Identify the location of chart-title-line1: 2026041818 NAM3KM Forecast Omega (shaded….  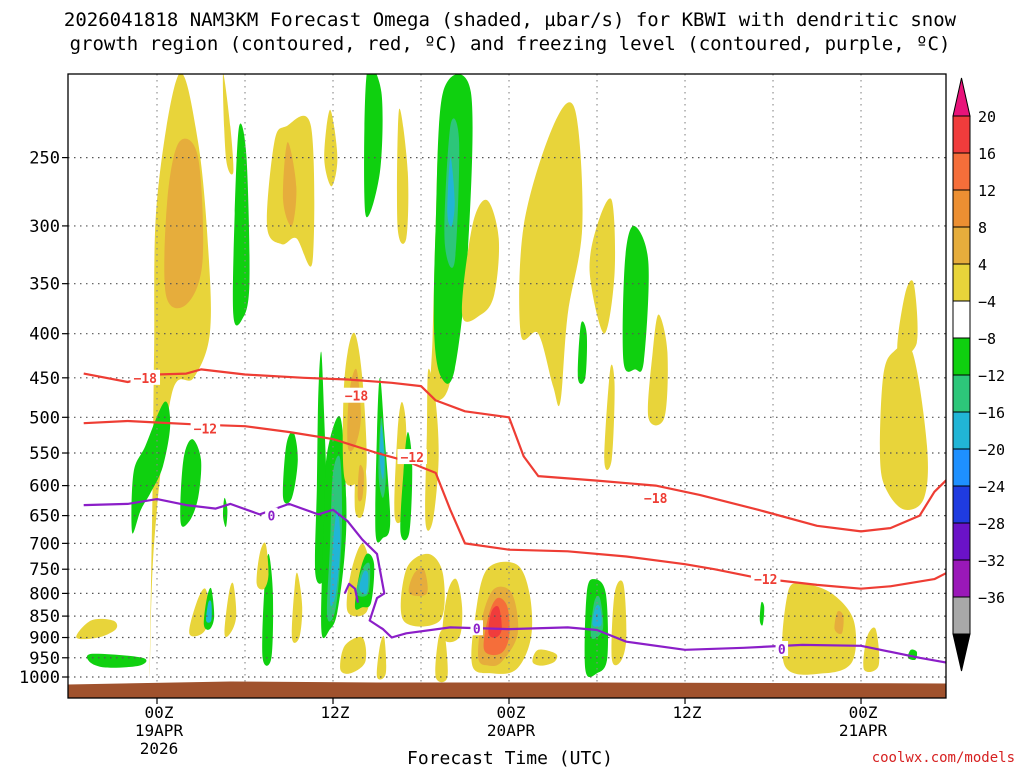
(510, 20).